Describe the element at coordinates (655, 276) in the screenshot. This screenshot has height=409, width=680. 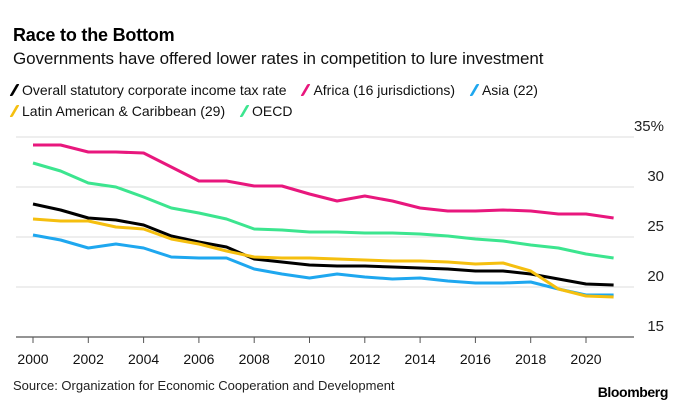
I see `y-tick-label: 20` at that location.